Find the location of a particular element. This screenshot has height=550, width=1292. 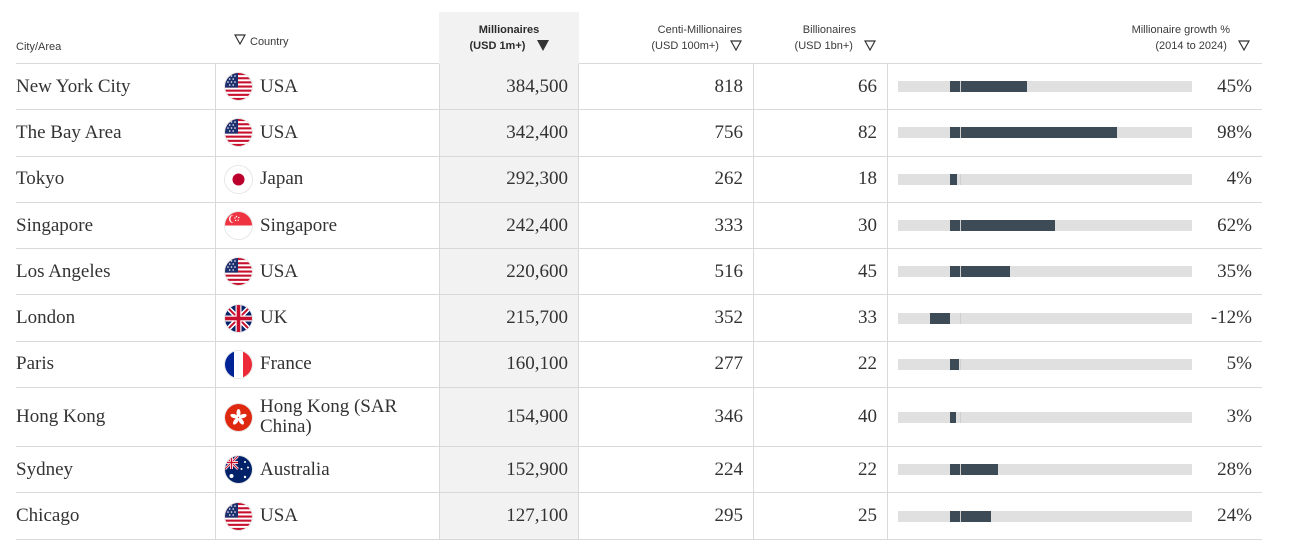

sort-desc-active-icon is located at coordinates (542, 48).